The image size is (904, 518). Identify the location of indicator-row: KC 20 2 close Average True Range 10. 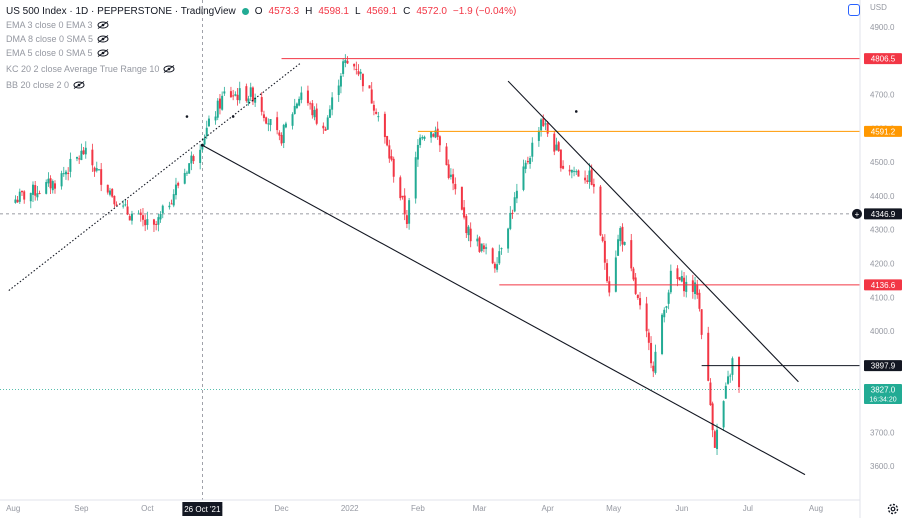
(90, 69).